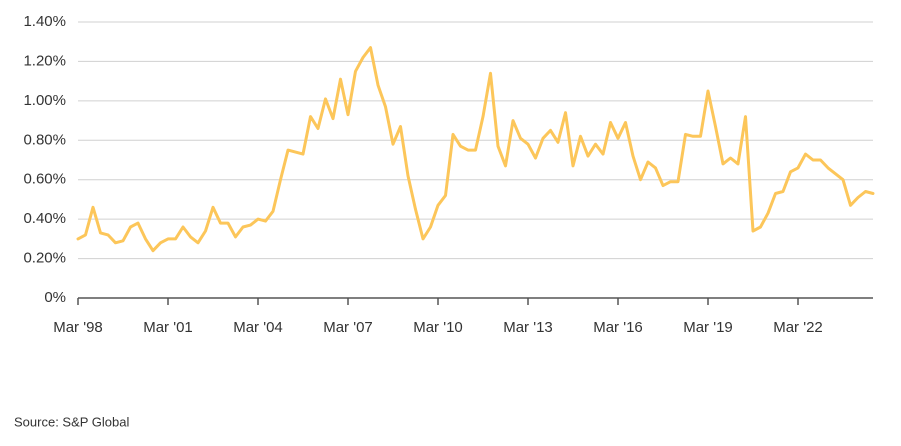 Image resolution: width=901 pixels, height=446 pixels. Describe the element at coordinates (44, 21) in the screenshot. I see `y-tick-label: 1.40%` at that location.